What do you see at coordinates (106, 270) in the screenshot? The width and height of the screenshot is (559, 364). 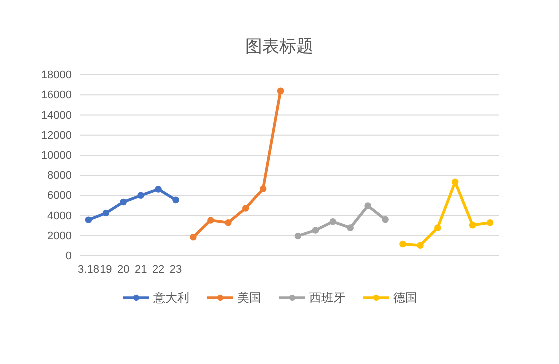 I see `x-tick-label: 19` at bounding box center [106, 270].